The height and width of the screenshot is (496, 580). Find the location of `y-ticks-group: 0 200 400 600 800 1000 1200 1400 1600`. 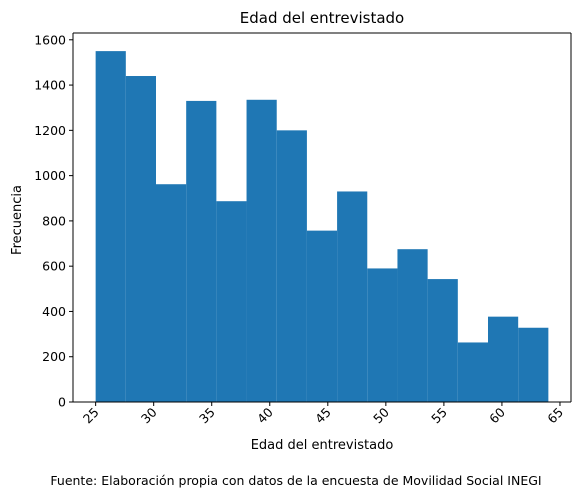

y-ticks-group: 0 200 400 600 800 1000 1200 1400 1600 is located at coordinates (53, 221).